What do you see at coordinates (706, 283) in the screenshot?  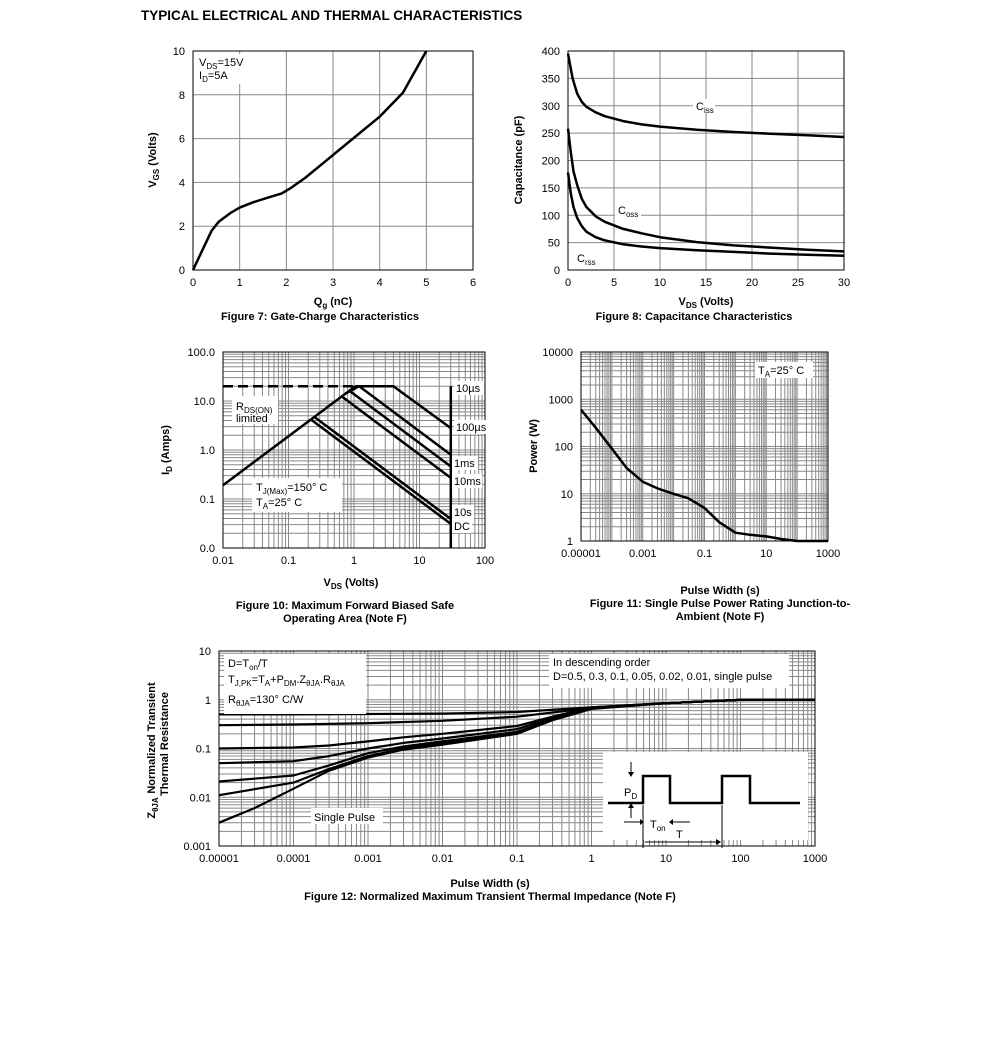 I see `x-tick-label: 15` at bounding box center [706, 283].